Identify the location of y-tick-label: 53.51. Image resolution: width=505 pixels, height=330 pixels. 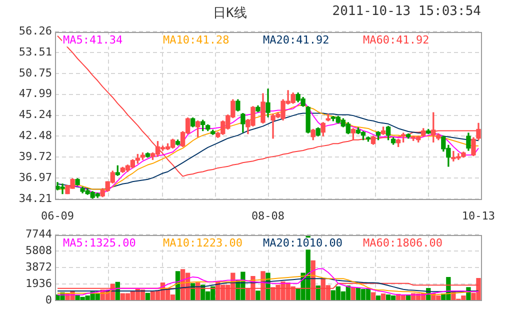
(35, 51).